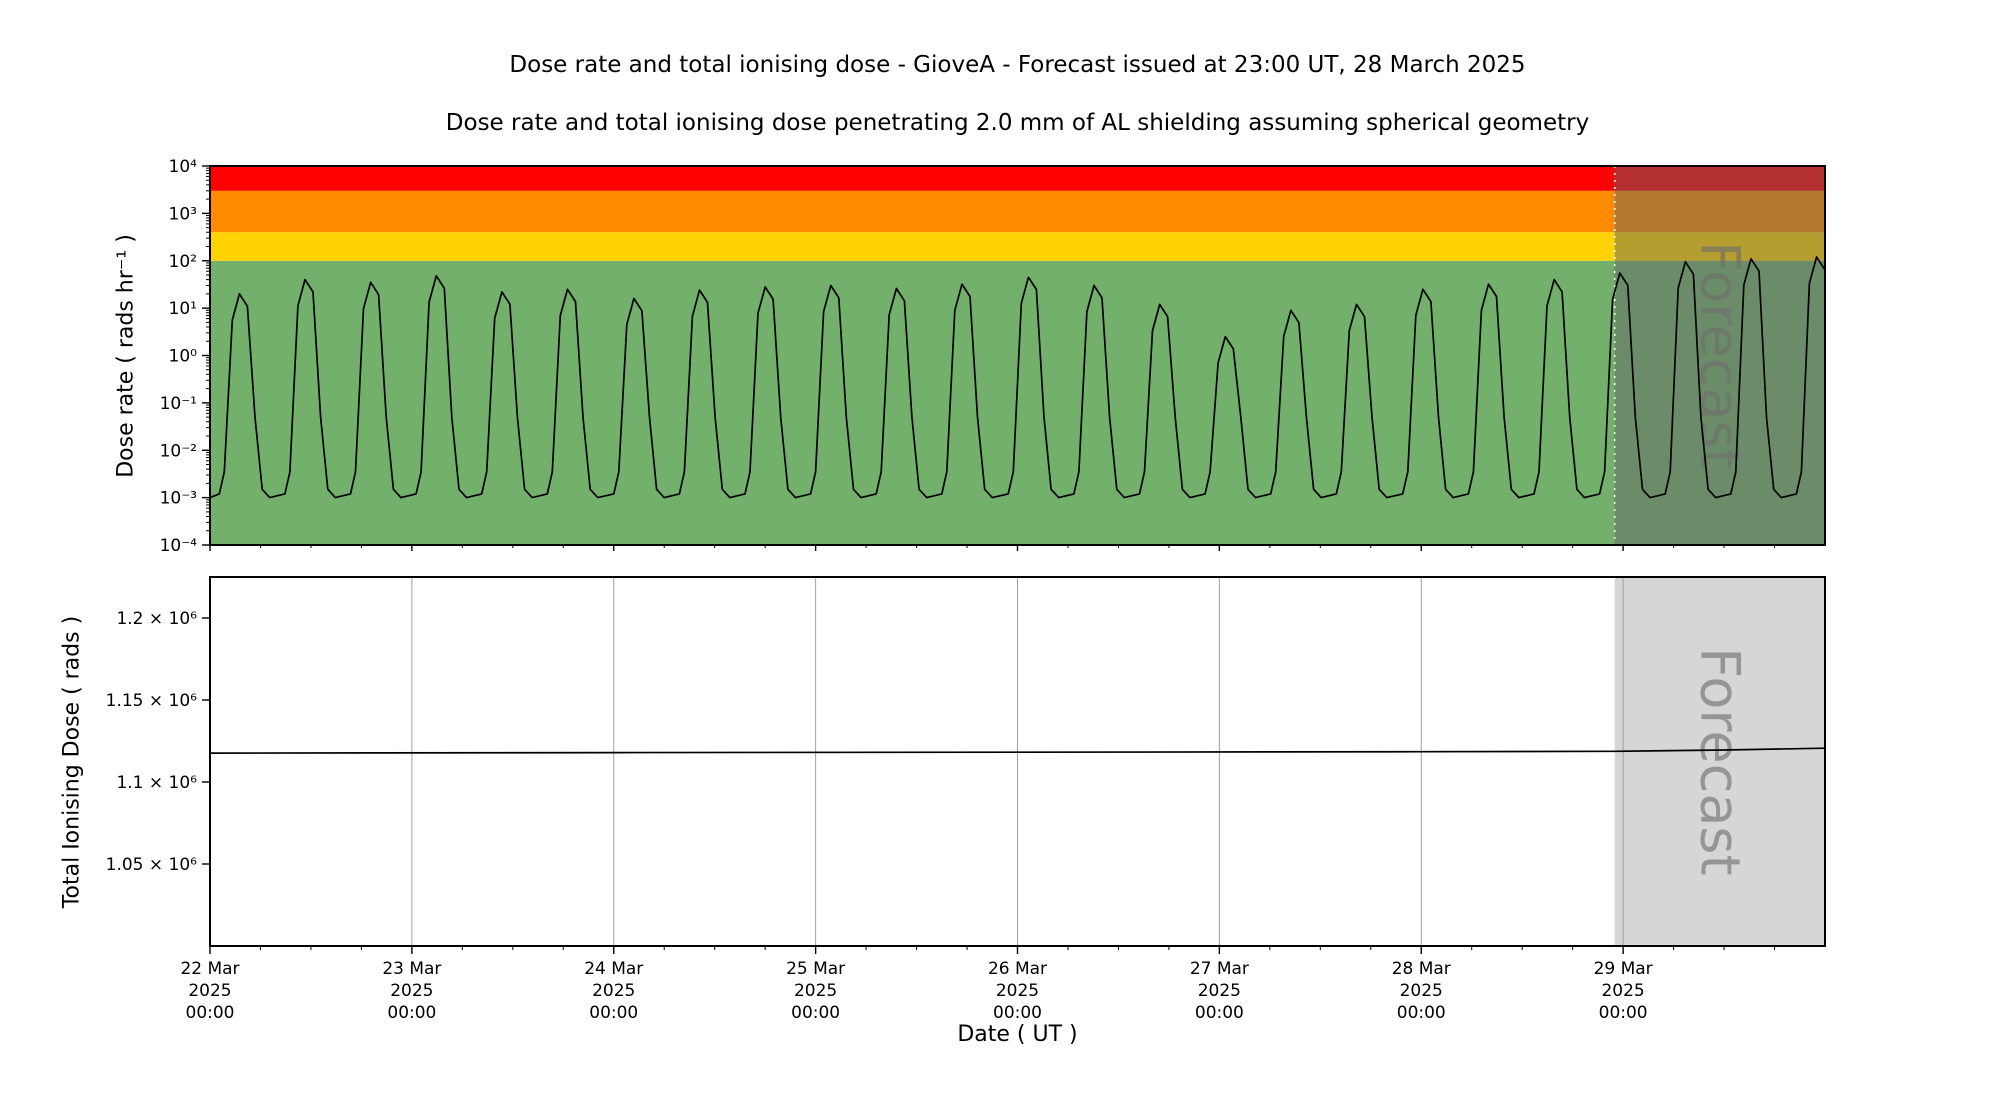  I want to click on y-tick-label: 10², so click(183, 262).